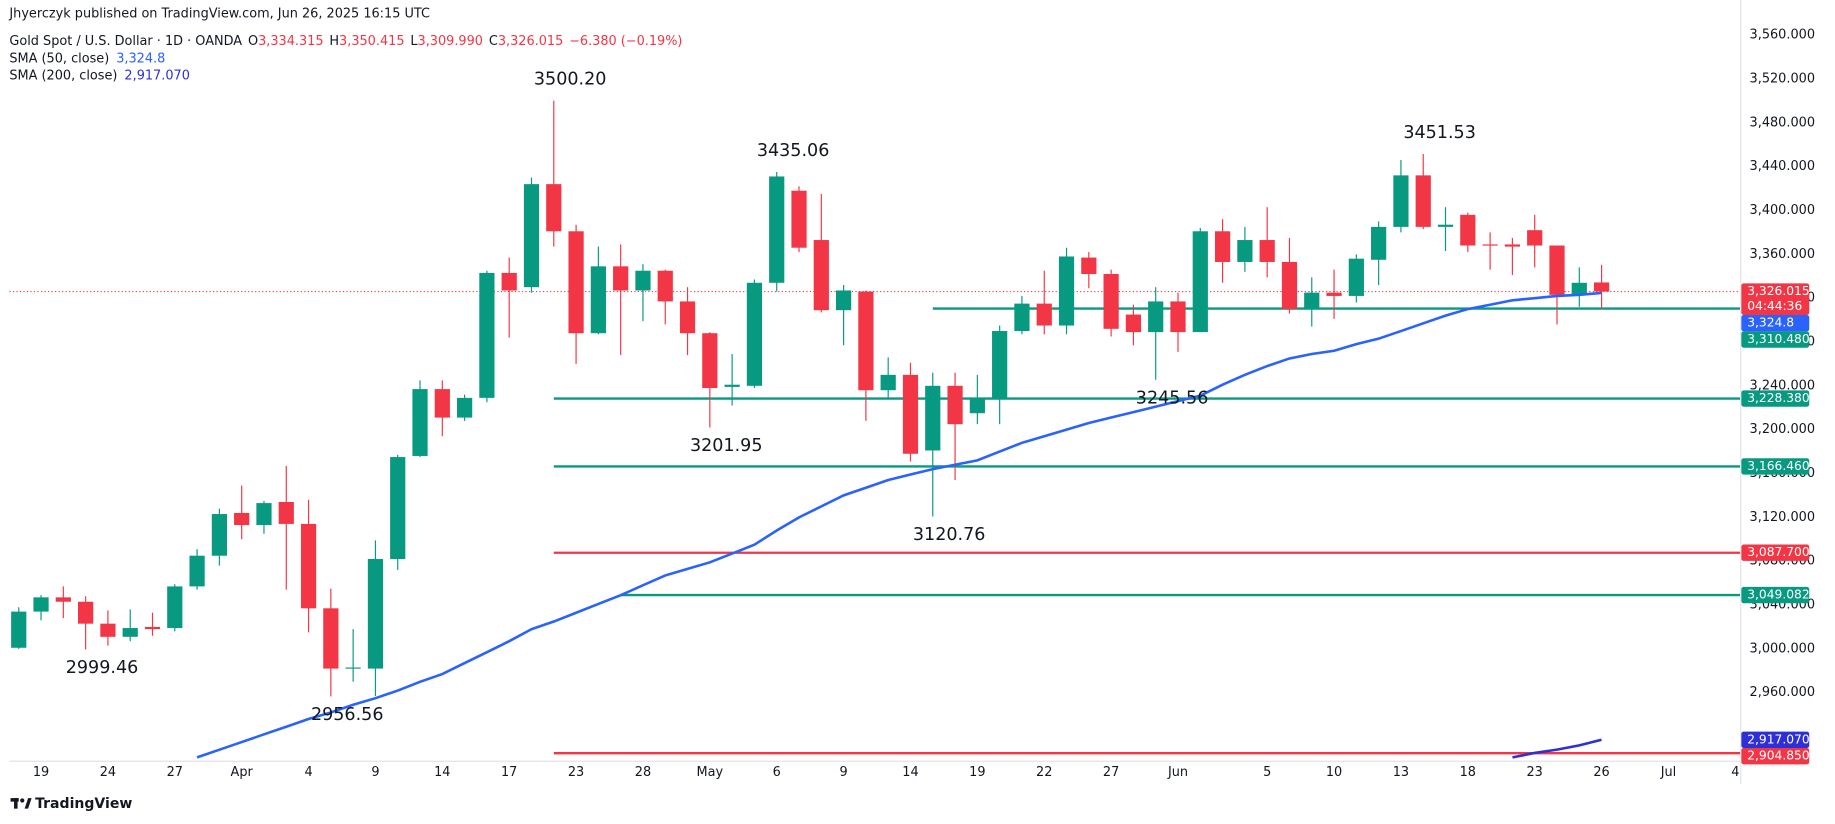 Image resolution: width=1835 pixels, height=824 pixels. What do you see at coordinates (242, 772) in the screenshot?
I see `x-tick-label: Apr` at bounding box center [242, 772].